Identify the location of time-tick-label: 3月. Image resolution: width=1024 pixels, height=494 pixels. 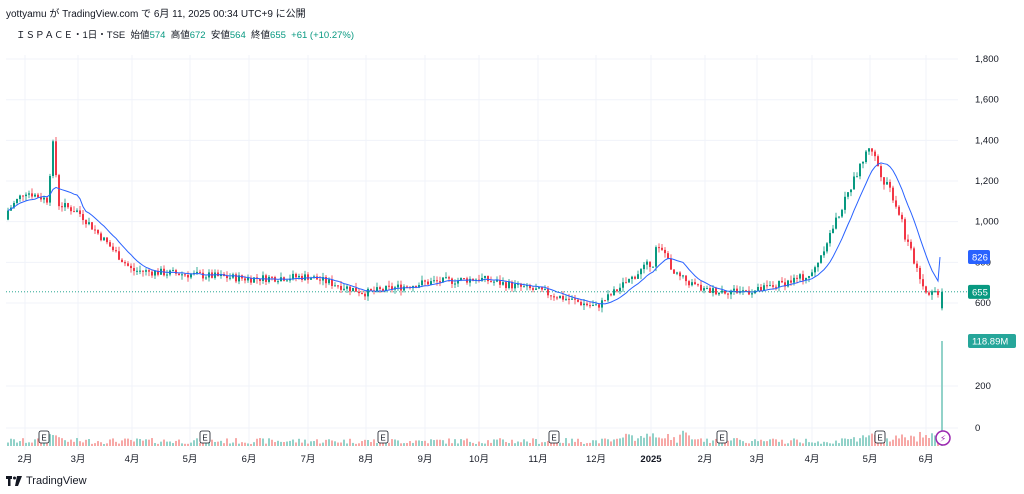
(757, 459).